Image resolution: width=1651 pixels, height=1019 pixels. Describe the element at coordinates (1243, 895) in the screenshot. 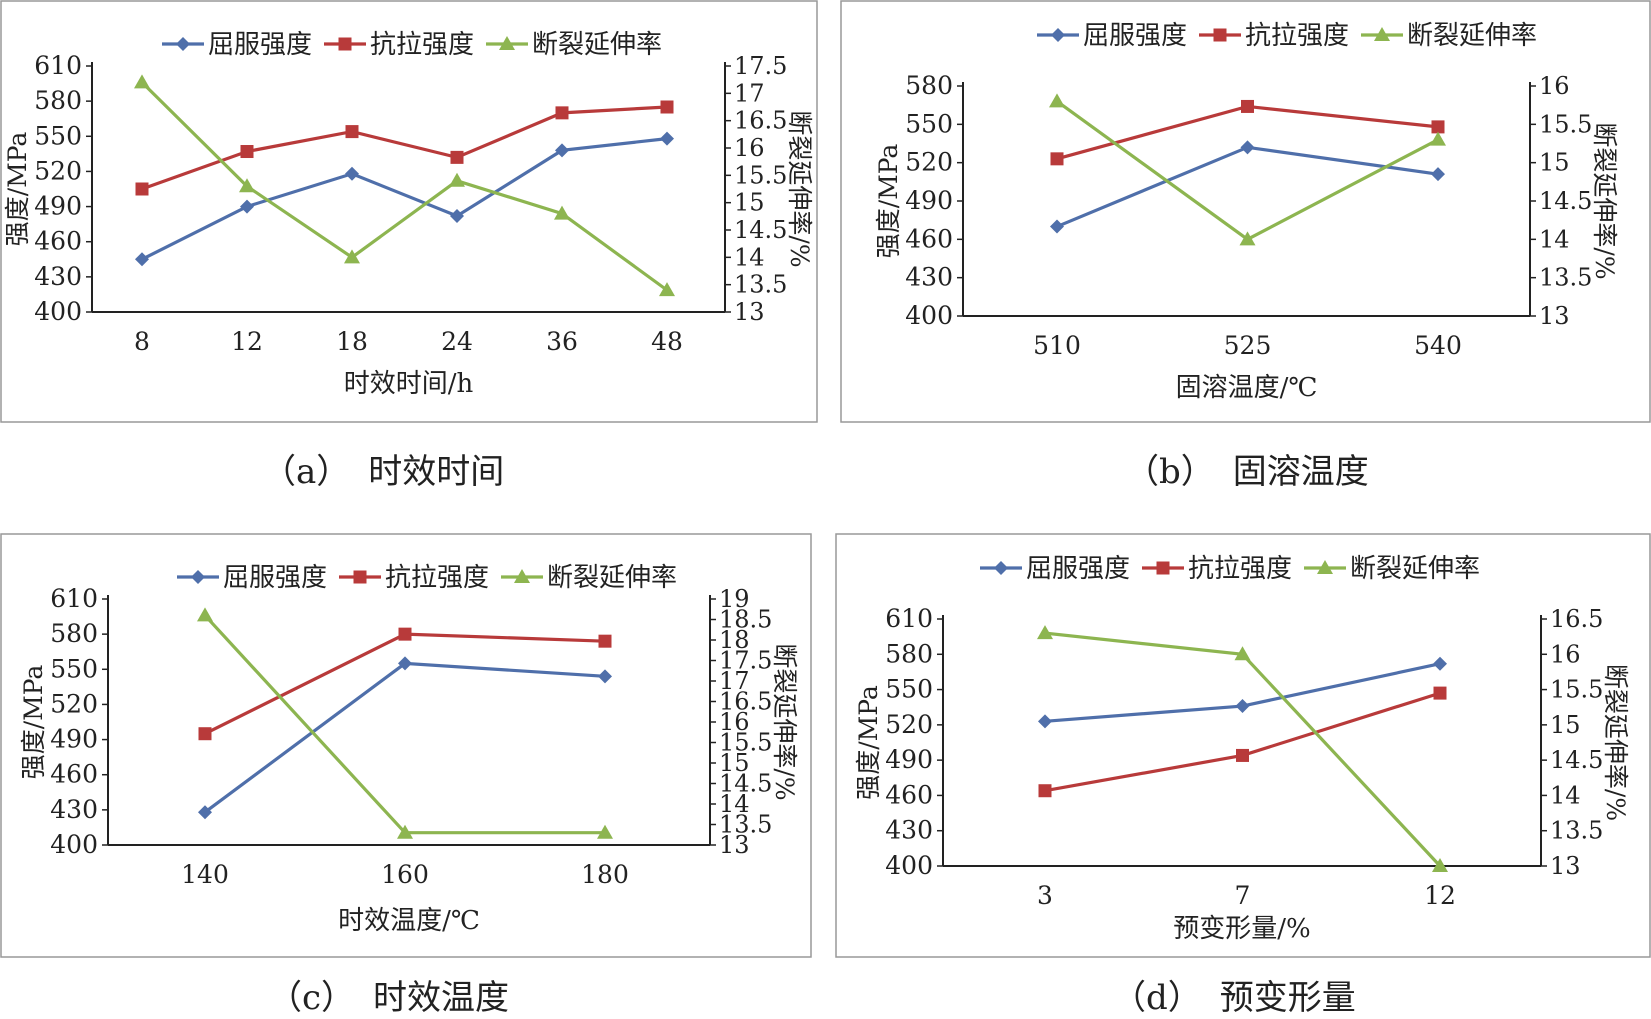

I see `x-tick-label: 7` at that location.